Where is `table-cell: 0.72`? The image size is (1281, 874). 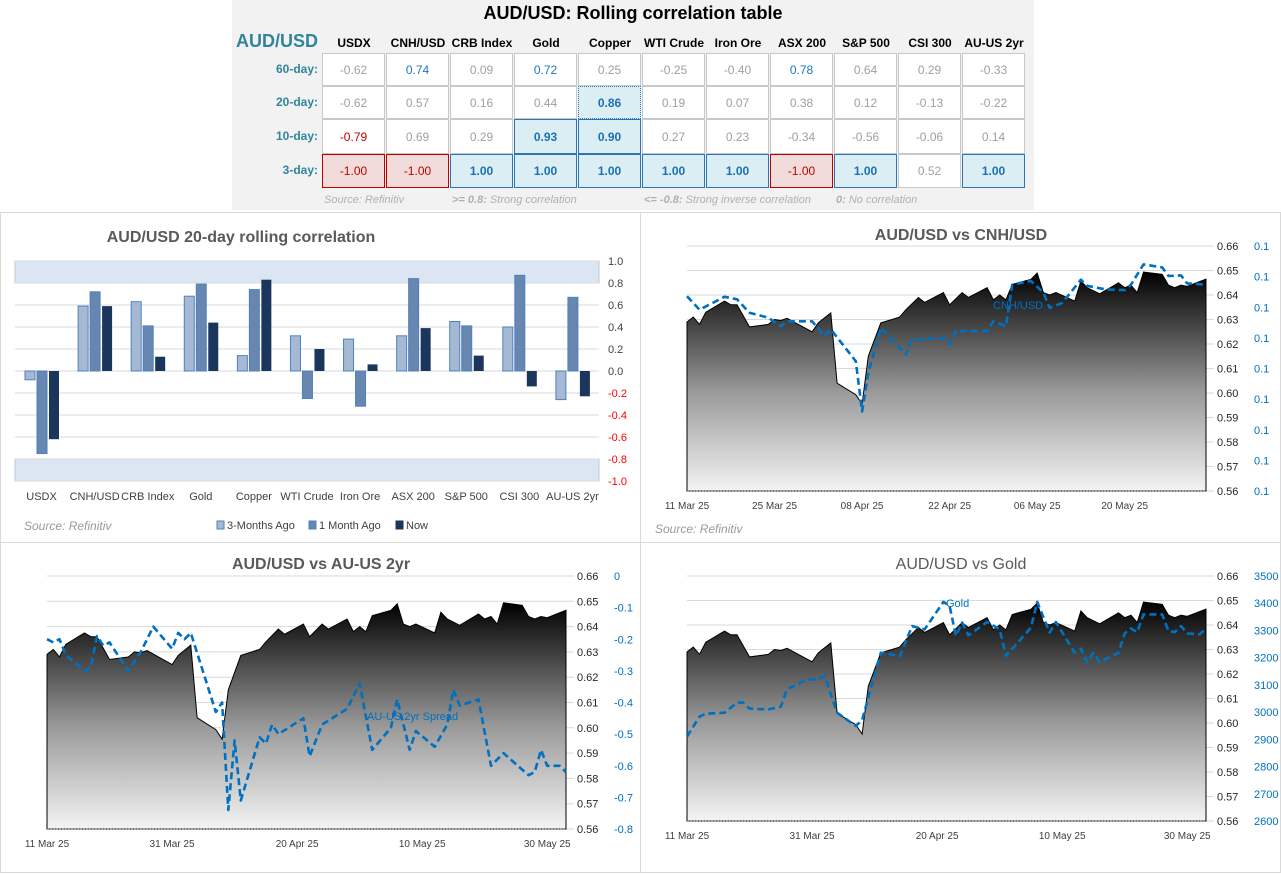
table-cell: 0.72 is located at coordinates (545, 69).